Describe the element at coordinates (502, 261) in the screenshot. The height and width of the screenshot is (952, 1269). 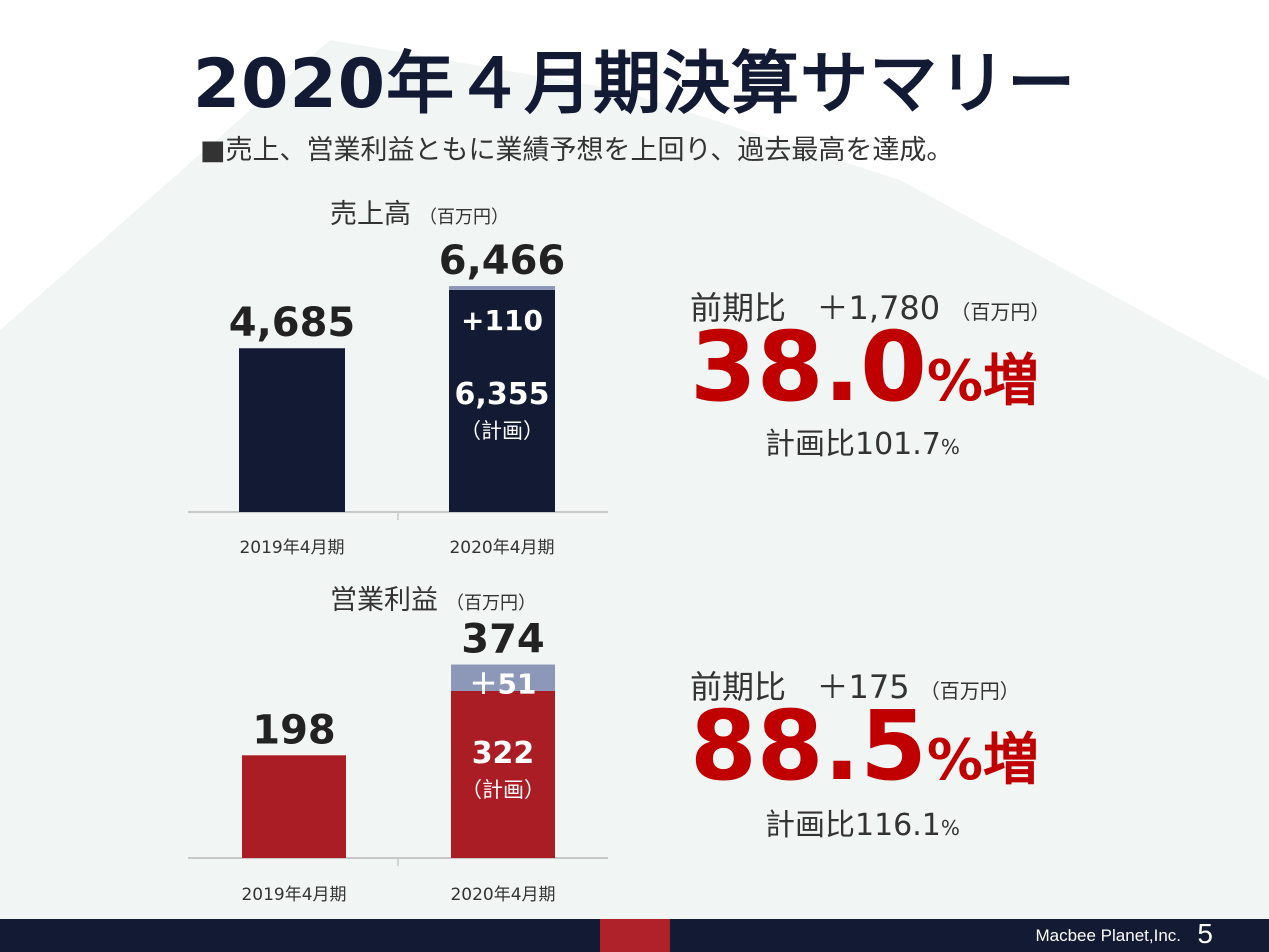
I see `sales-total-label-1: 6,466` at that location.